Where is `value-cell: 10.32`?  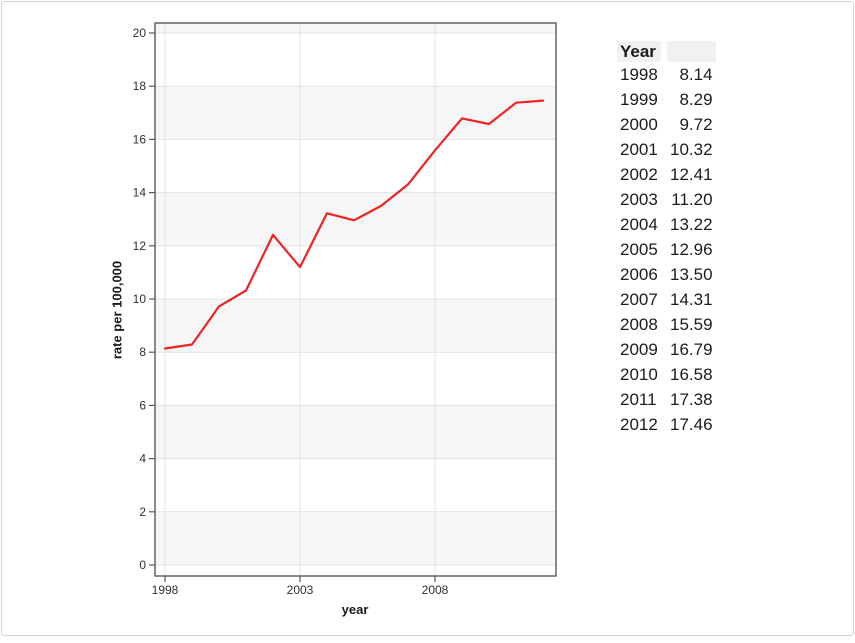
value-cell: 10.32 is located at coordinates (691, 149).